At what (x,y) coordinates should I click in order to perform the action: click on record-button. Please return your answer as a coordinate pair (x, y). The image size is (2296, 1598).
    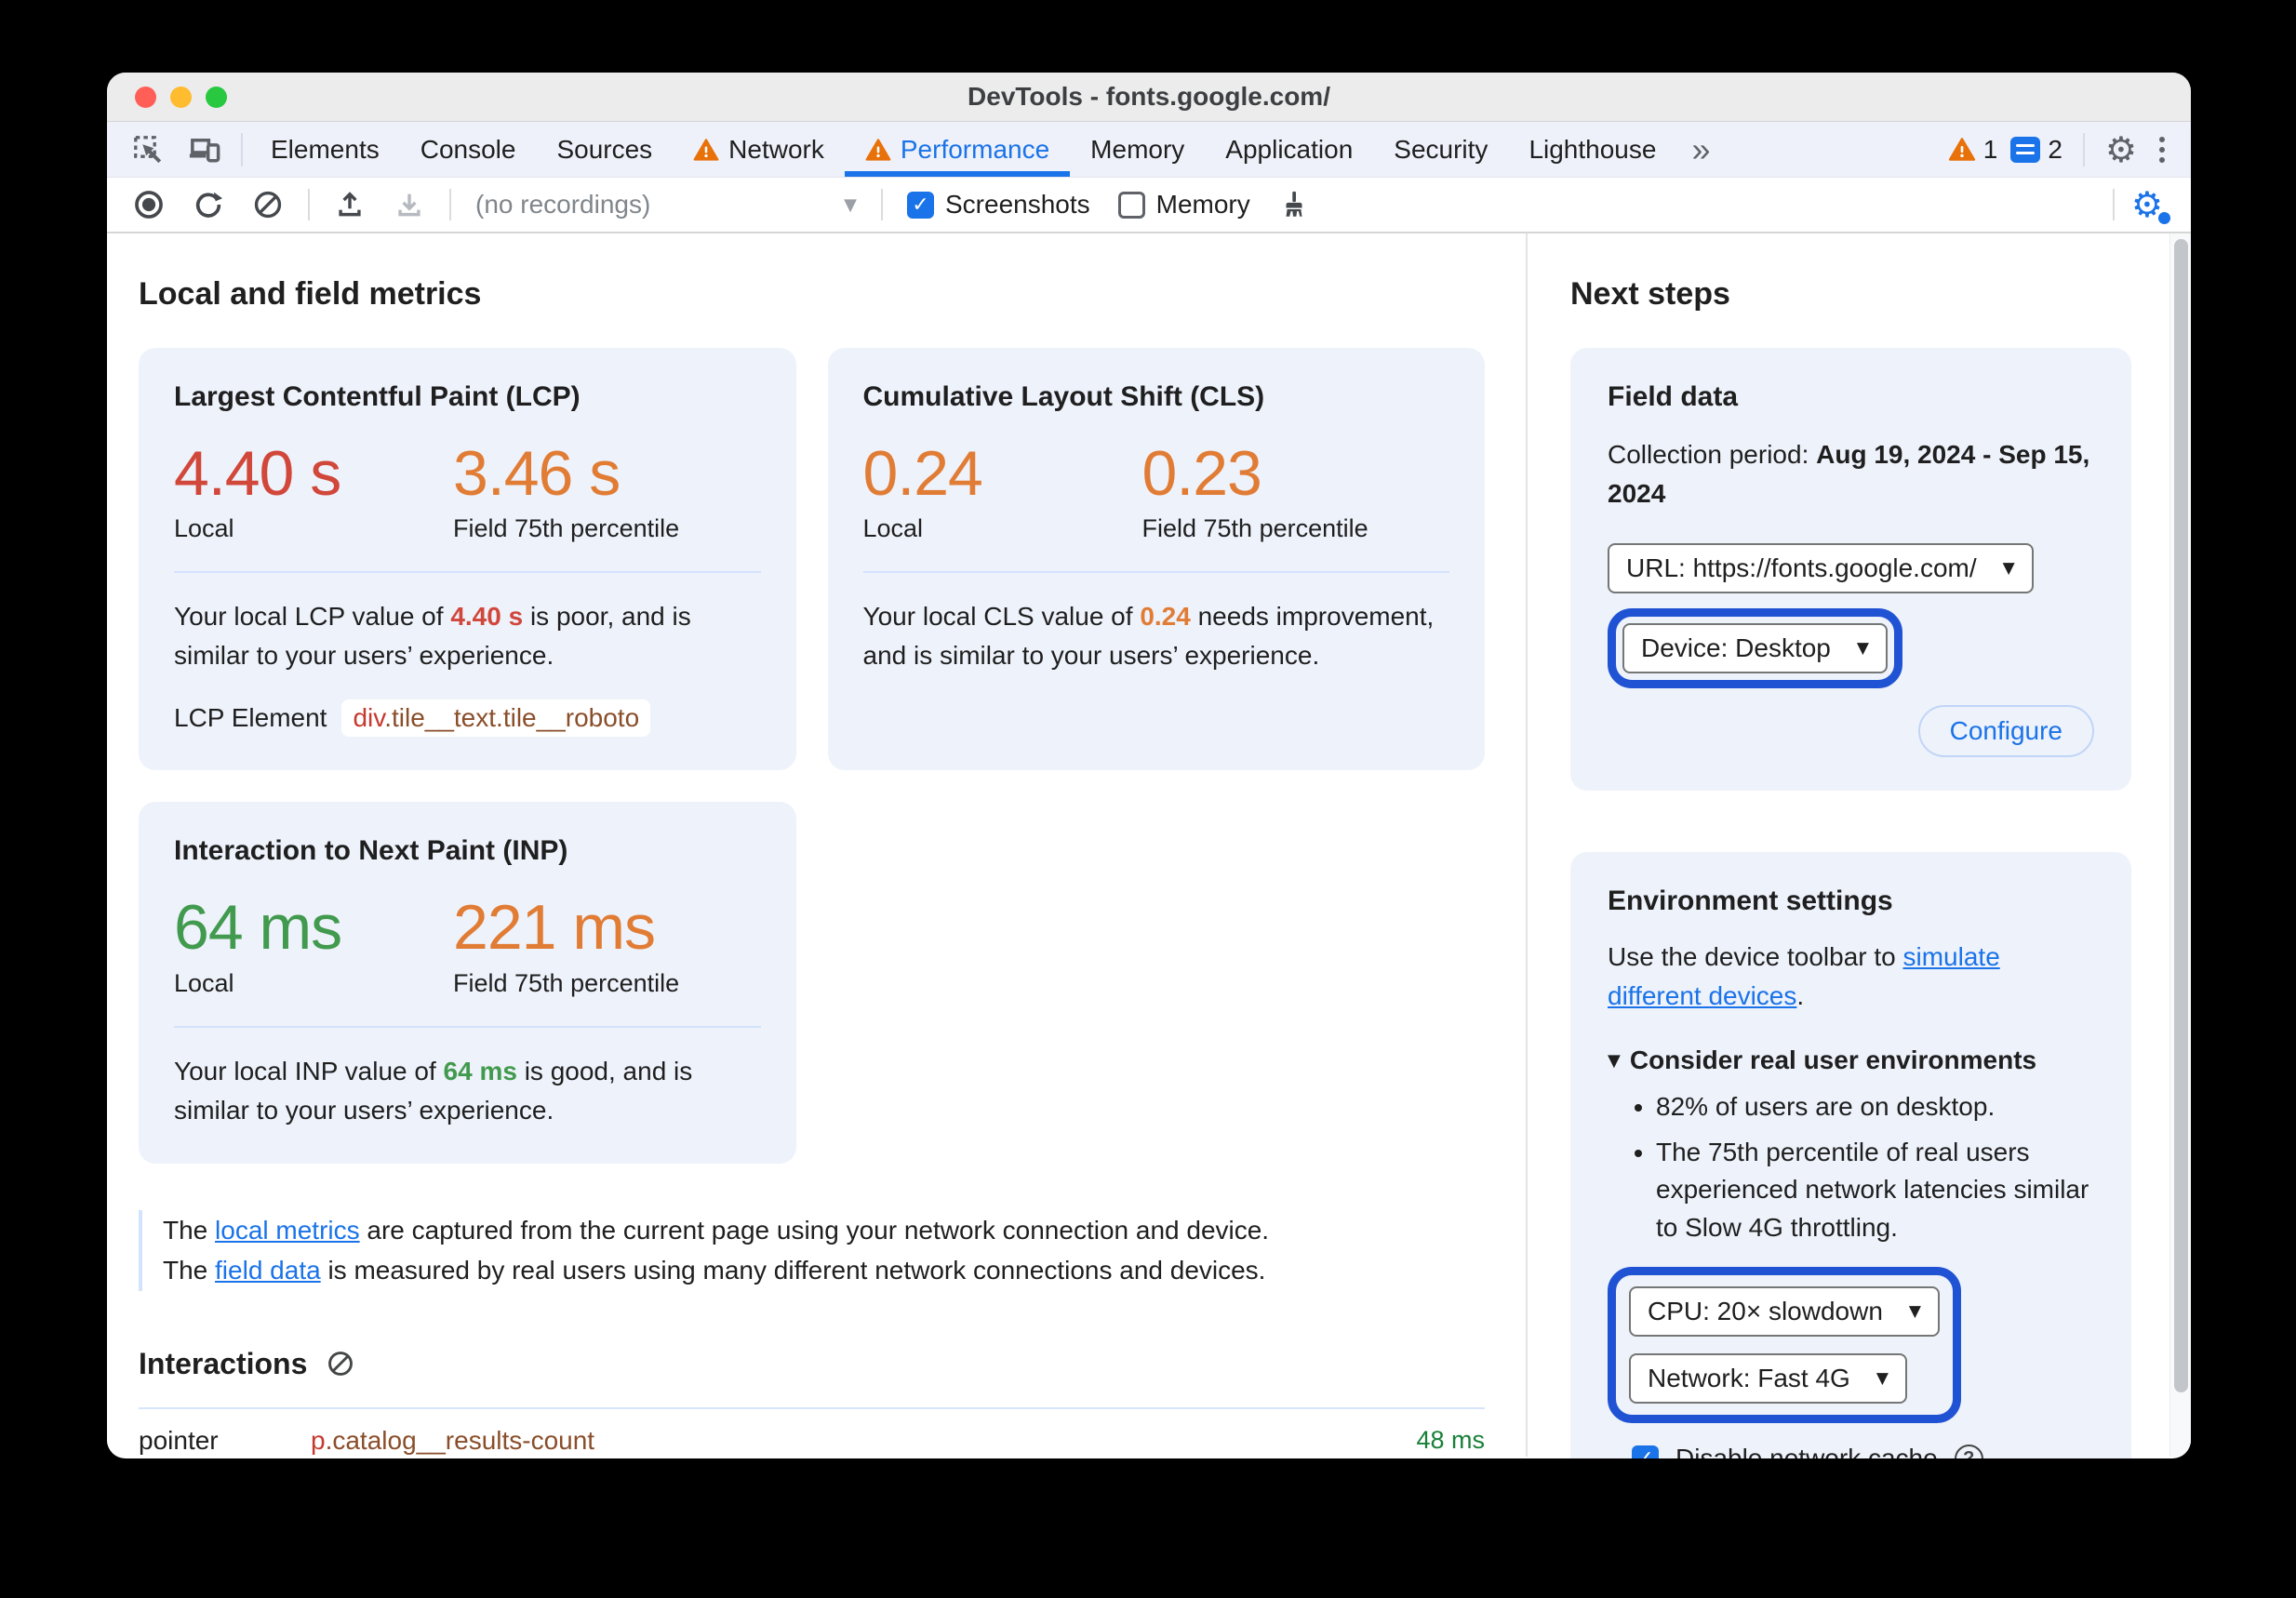
    Looking at the image, I should click on (149, 204).